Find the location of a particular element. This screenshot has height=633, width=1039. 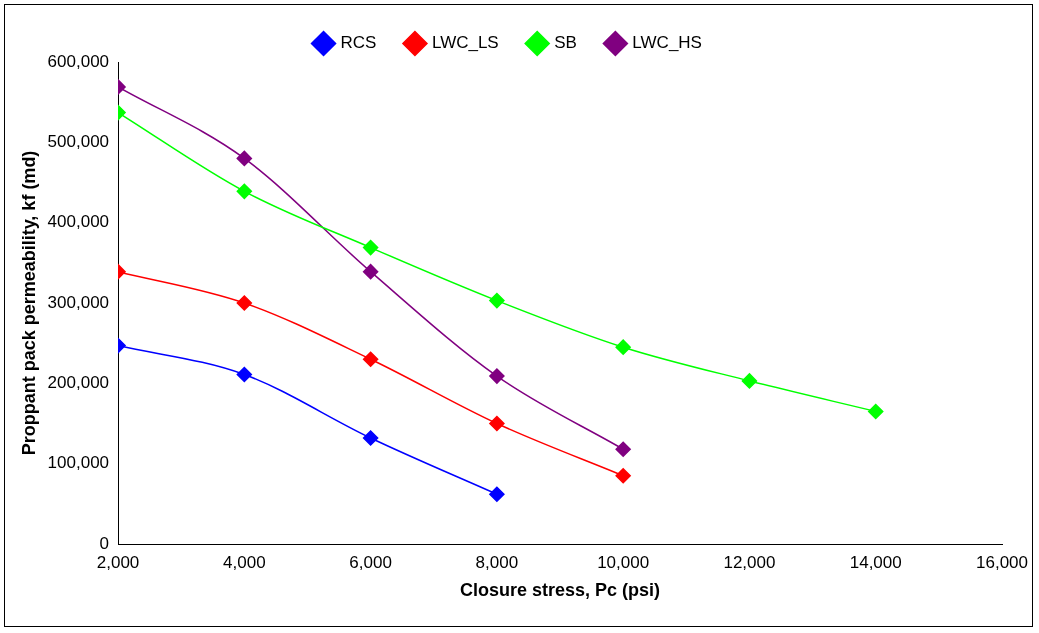

legend-label: LWC_HS is located at coordinates (667, 43).